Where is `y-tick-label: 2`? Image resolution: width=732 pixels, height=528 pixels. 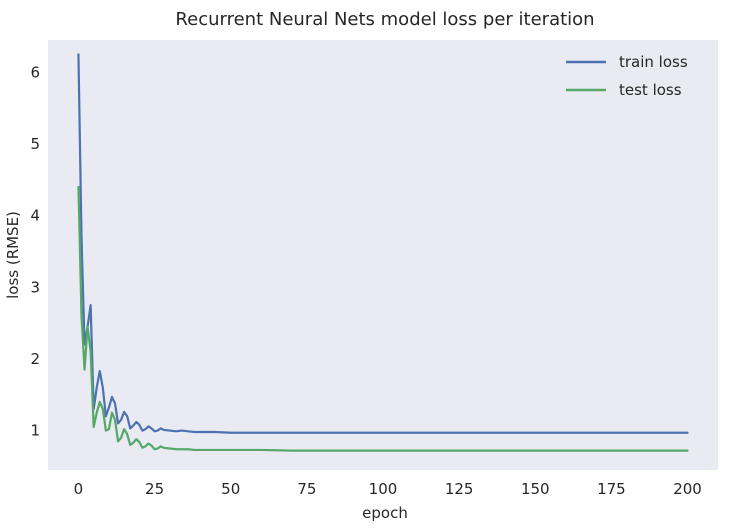 y-tick-label: 2 is located at coordinates (35, 359).